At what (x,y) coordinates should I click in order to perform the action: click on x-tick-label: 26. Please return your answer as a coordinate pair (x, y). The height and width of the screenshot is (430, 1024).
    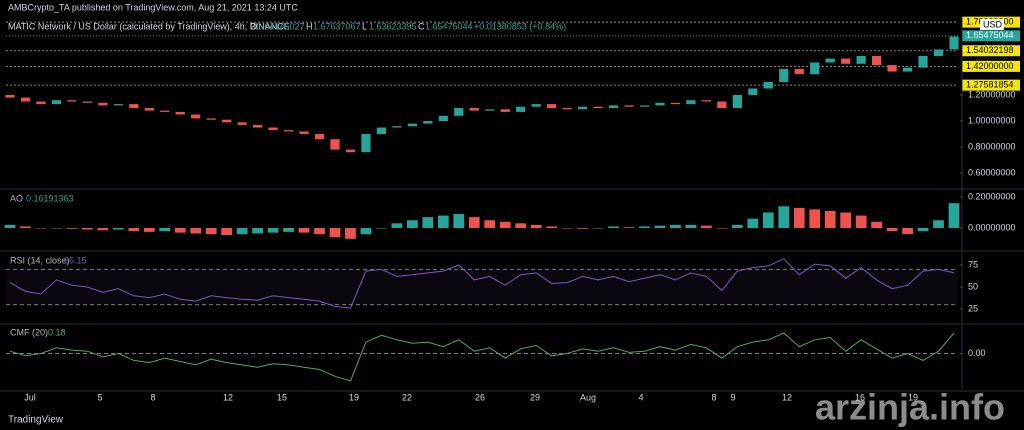
    Looking at the image, I should click on (480, 397).